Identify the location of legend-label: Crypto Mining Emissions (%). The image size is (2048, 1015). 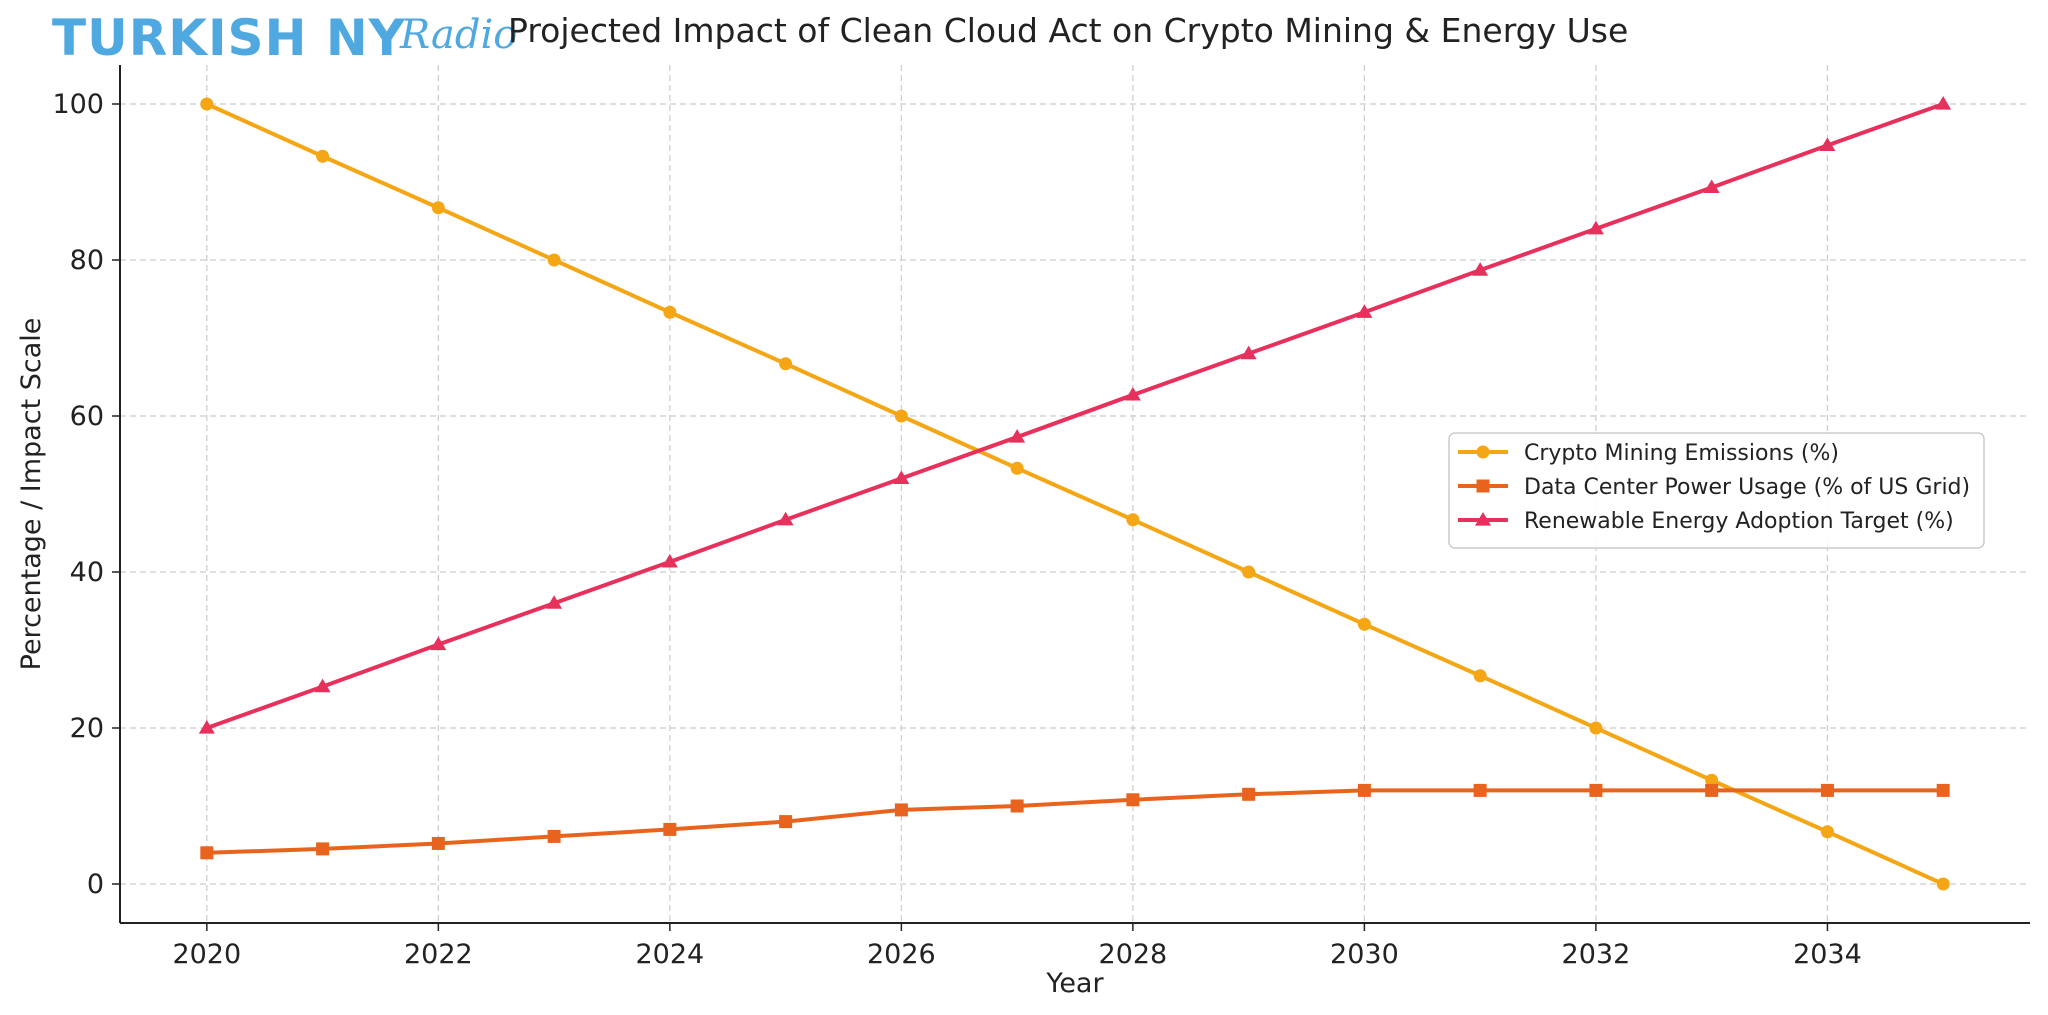
(1681, 453).